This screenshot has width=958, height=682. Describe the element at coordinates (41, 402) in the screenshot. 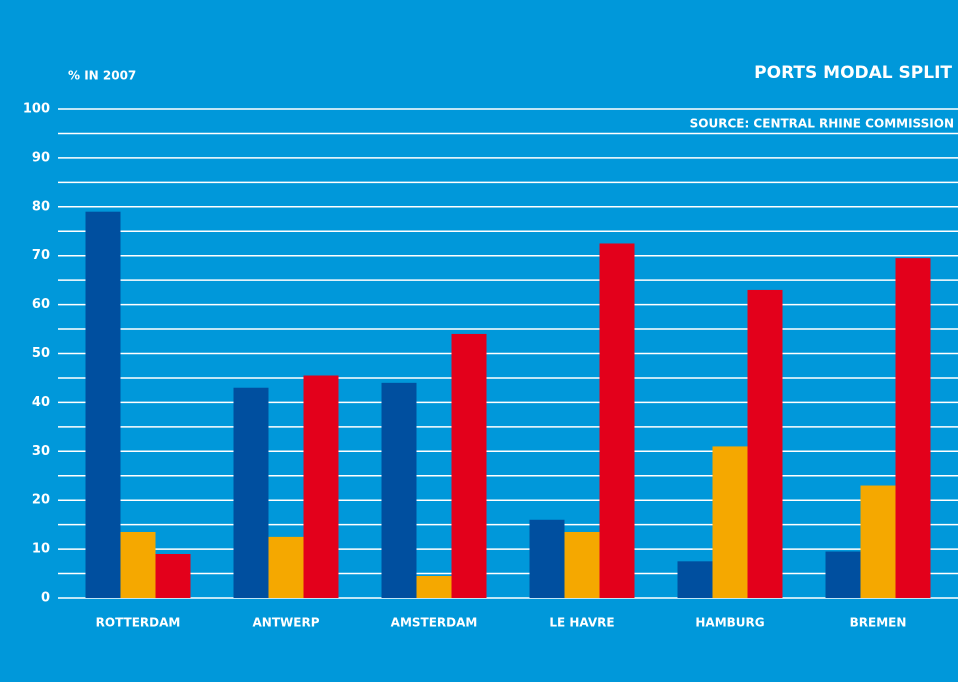

I see `y-tick-label: 40` at that location.